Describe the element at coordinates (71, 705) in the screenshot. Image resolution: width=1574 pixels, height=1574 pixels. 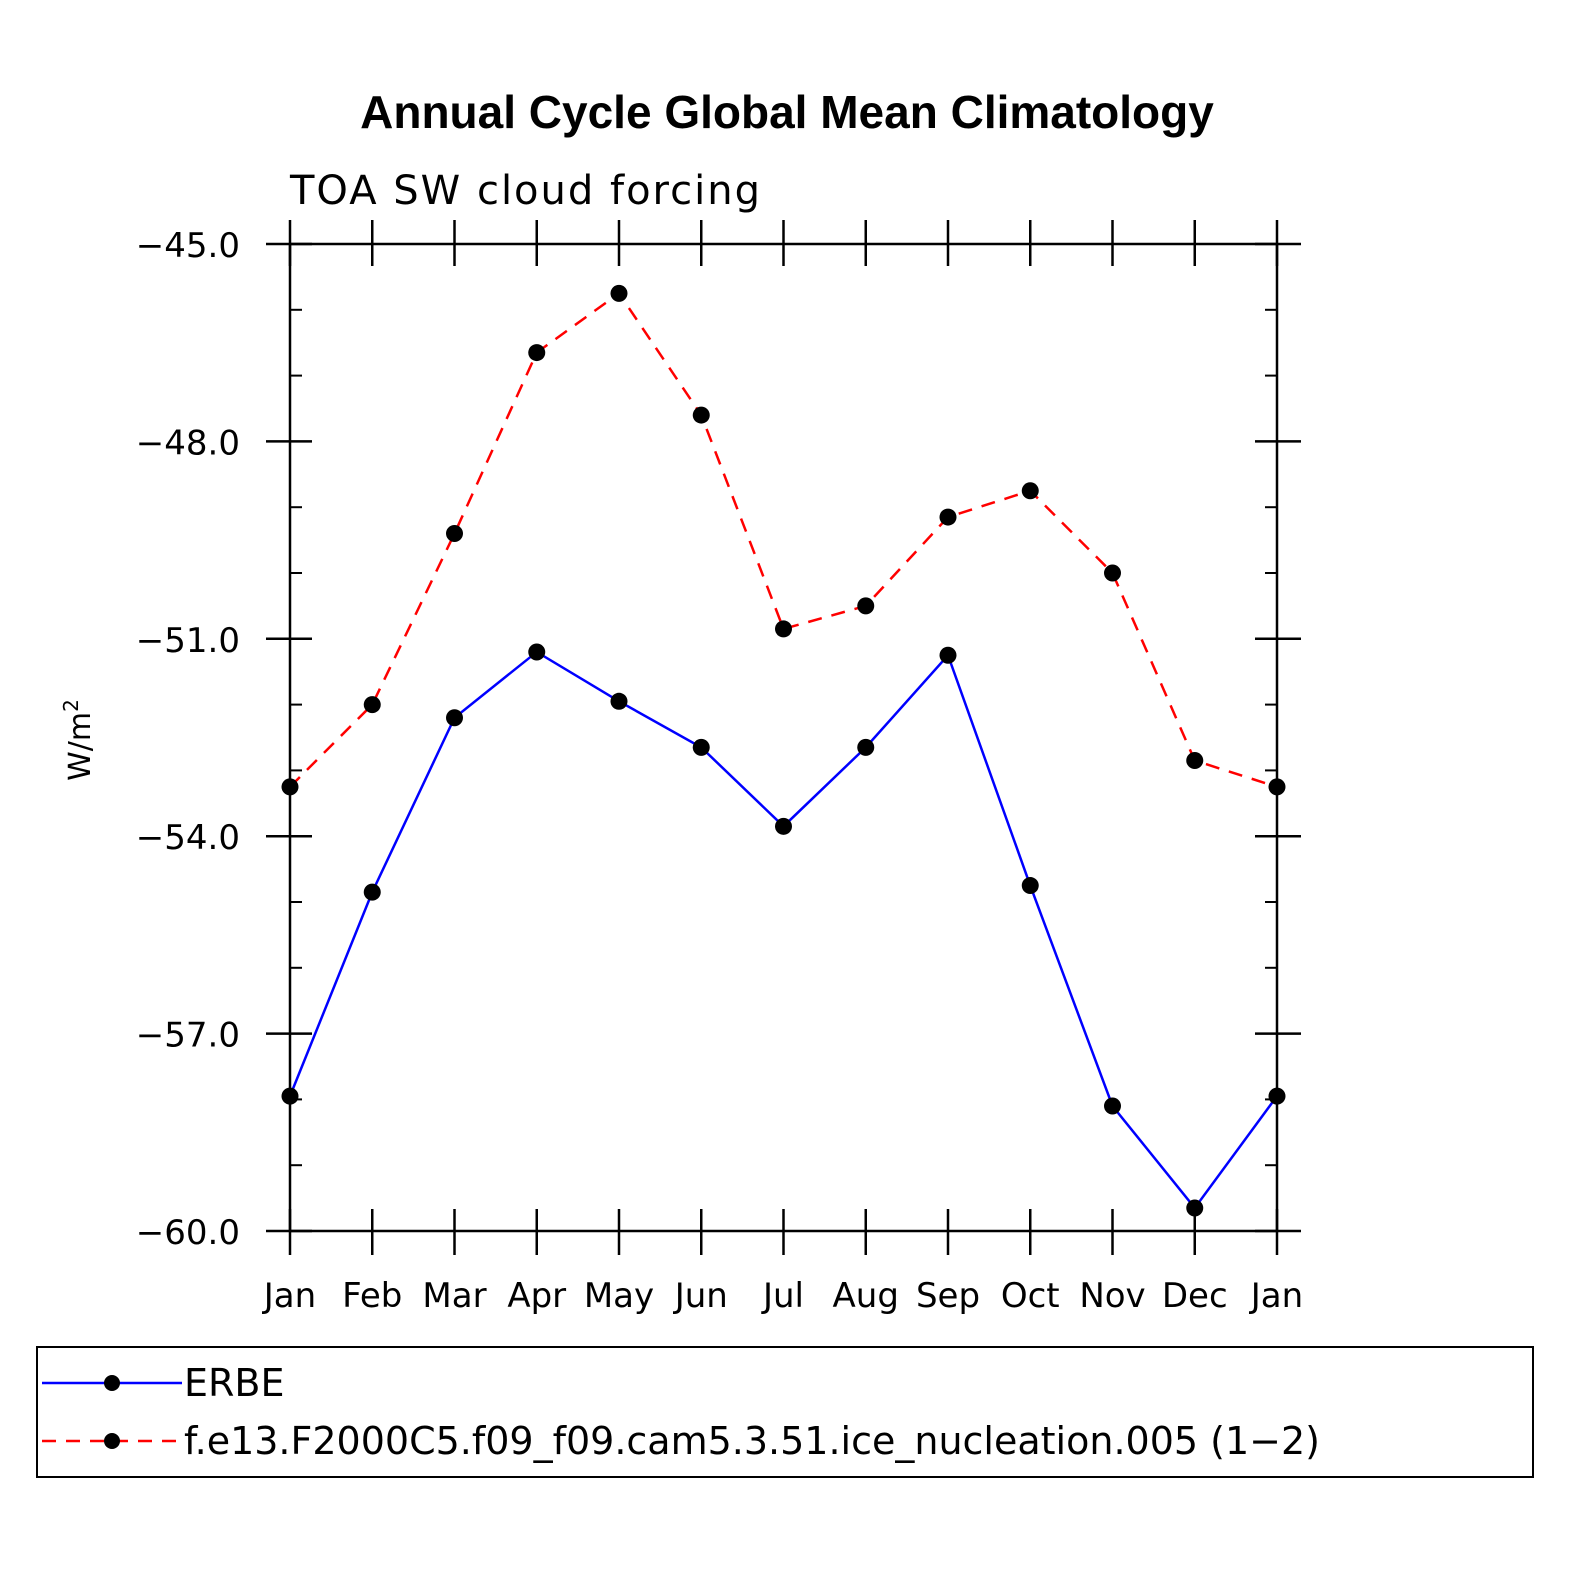
I see `y-axis-label-exponent: 2` at that location.